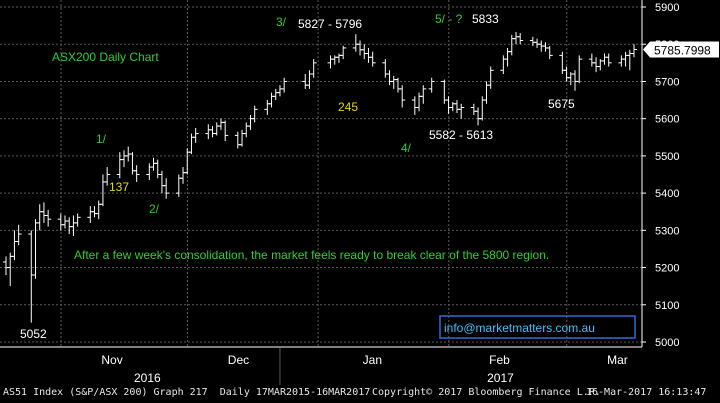  I want to click on email-text: info@marketmatters.com.au, so click(519, 328).